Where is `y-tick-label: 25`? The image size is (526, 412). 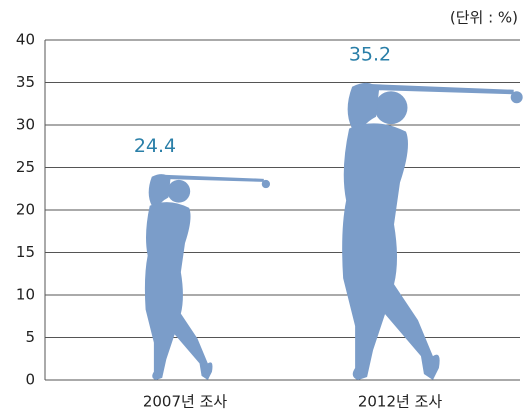
y-tick-label: 25 is located at coordinates (25, 167).